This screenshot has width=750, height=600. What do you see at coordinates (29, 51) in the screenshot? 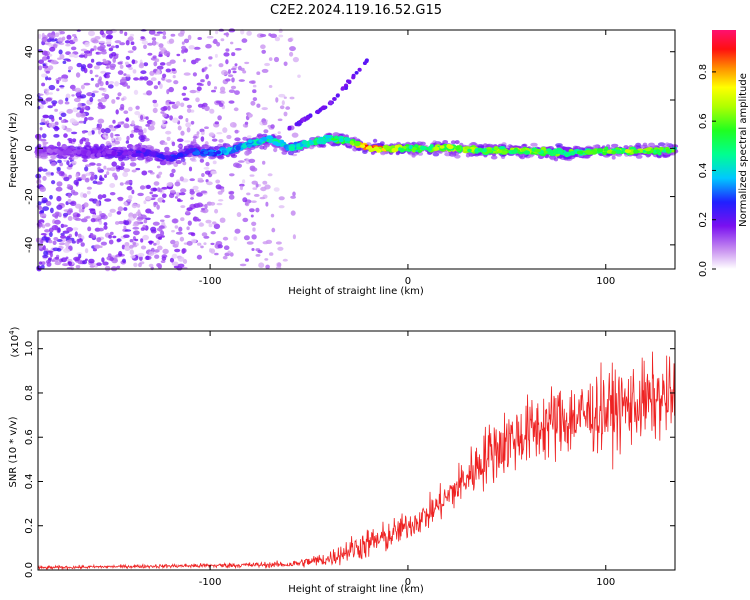
I see `y-tick-label: 40` at bounding box center [29, 51].